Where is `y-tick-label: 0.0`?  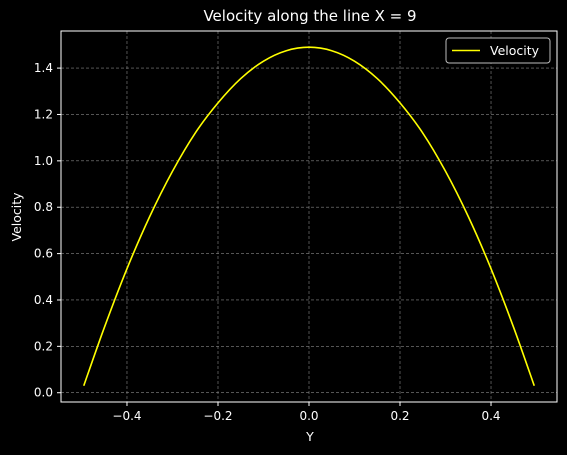 y-tick-label: 0.0 is located at coordinates (43, 393).